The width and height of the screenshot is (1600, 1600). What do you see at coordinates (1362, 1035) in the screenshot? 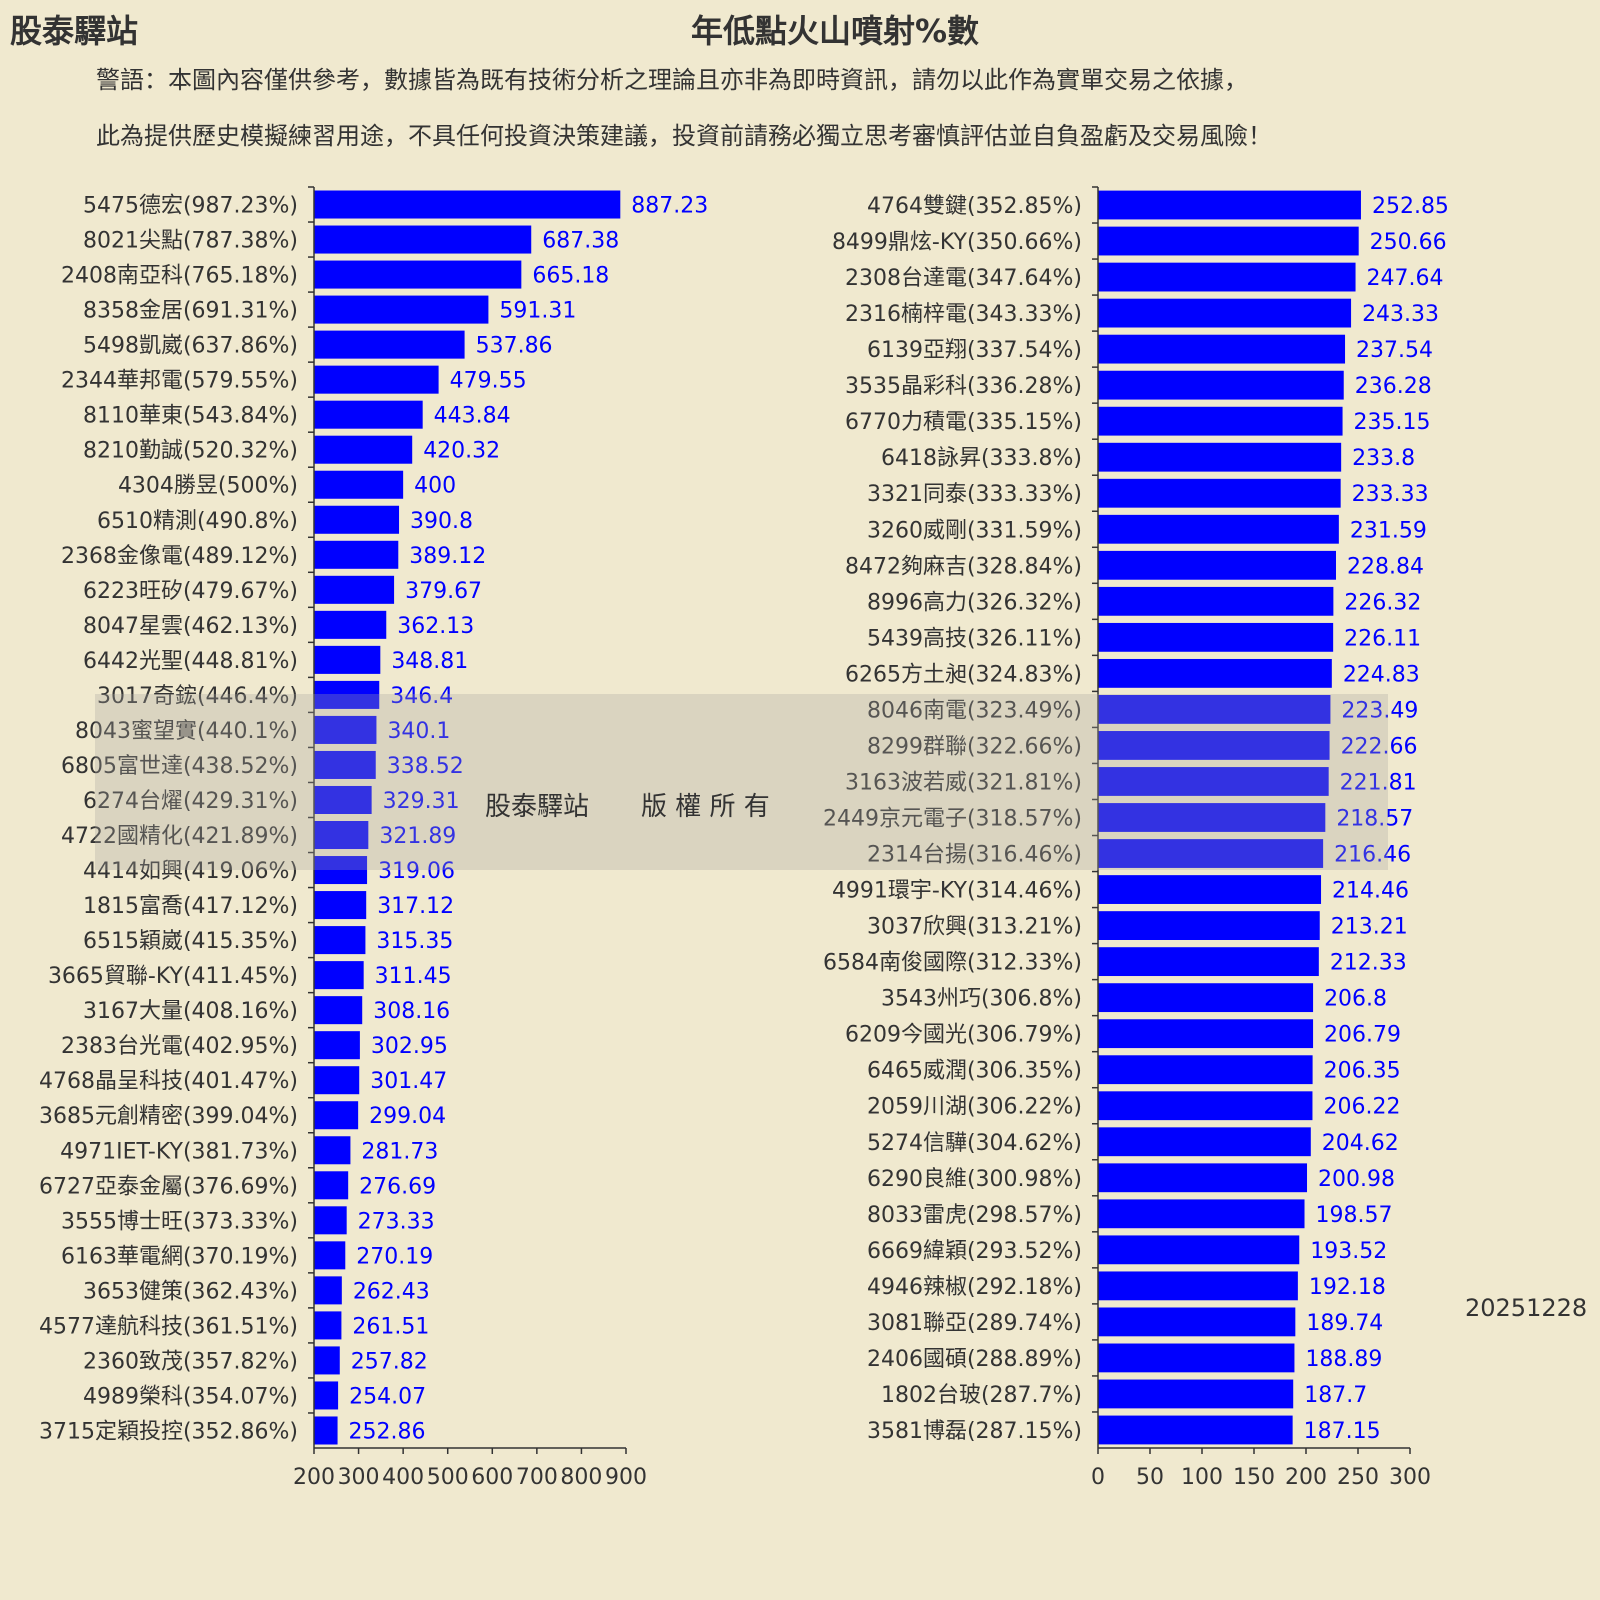
I see `value-label: 206.79` at bounding box center [1362, 1035].